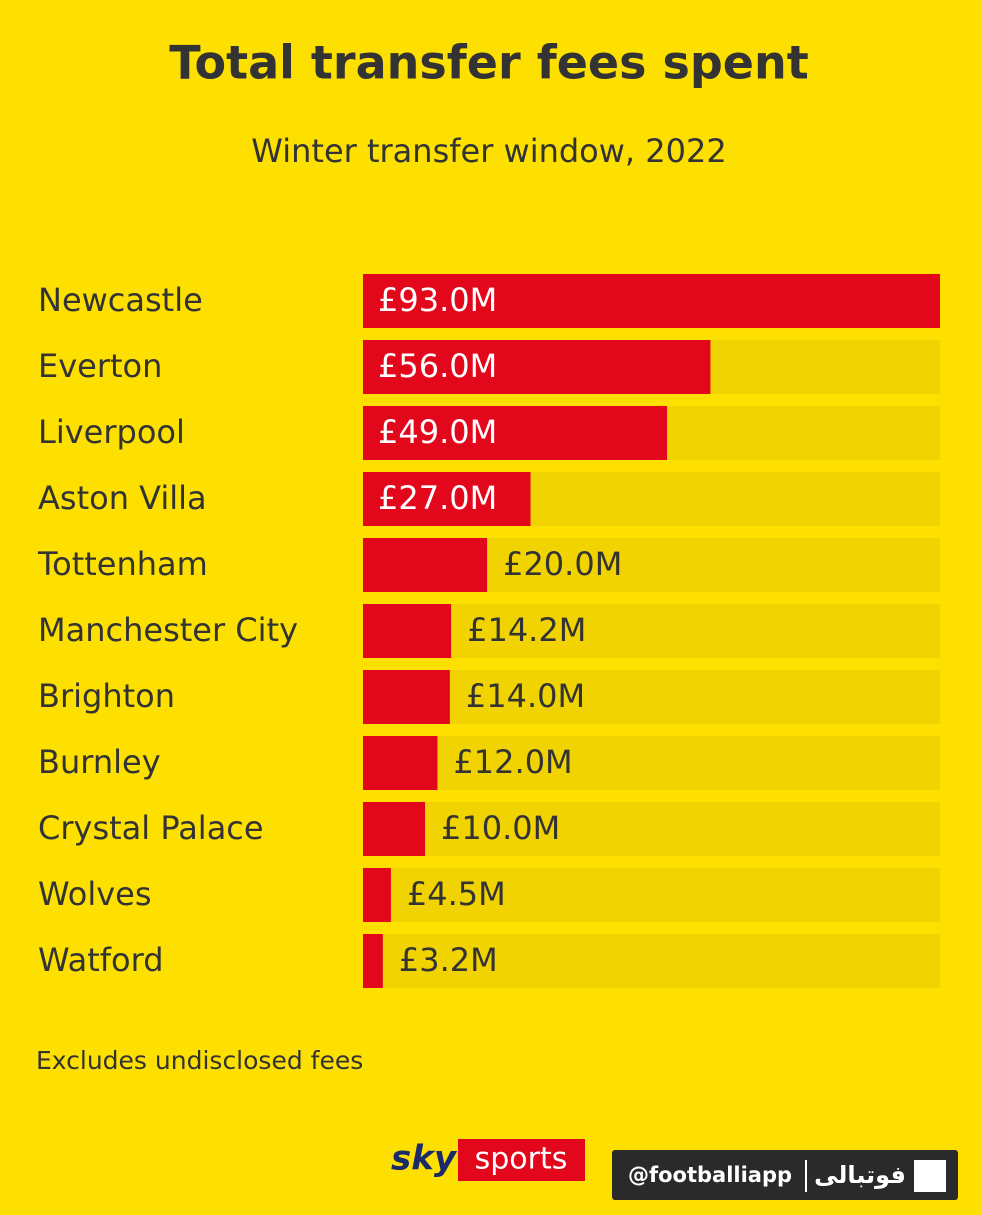 The width and height of the screenshot is (982, 1215). I want to click on category-label: Liverpool, so click(111, 432).